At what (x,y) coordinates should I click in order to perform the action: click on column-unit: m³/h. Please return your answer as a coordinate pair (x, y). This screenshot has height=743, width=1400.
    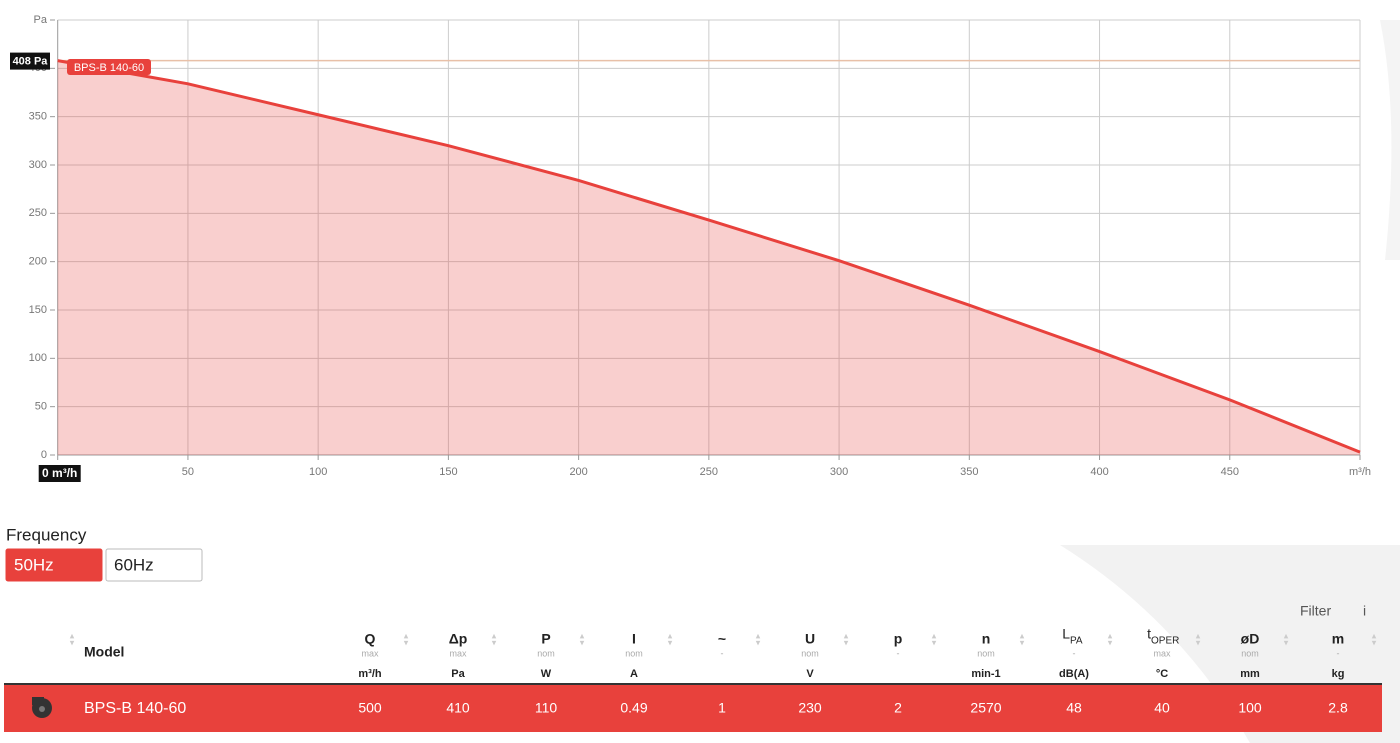
    Looking at the image, I should click on (370, 674).